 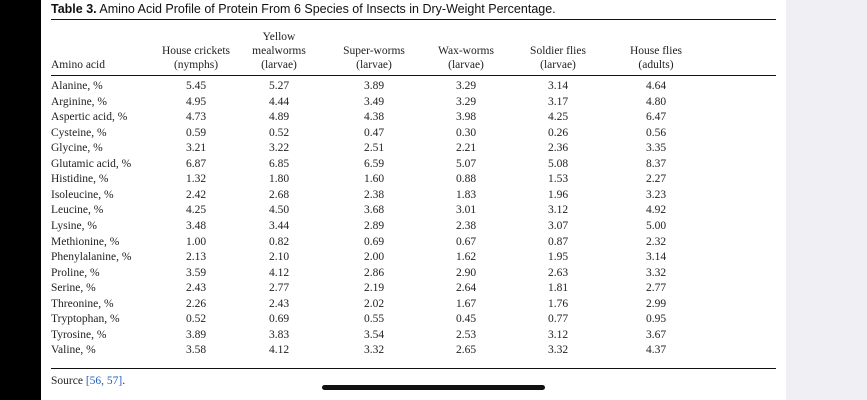 I want to click on table-cell-value: 3.44, so click(x=279, y=225).